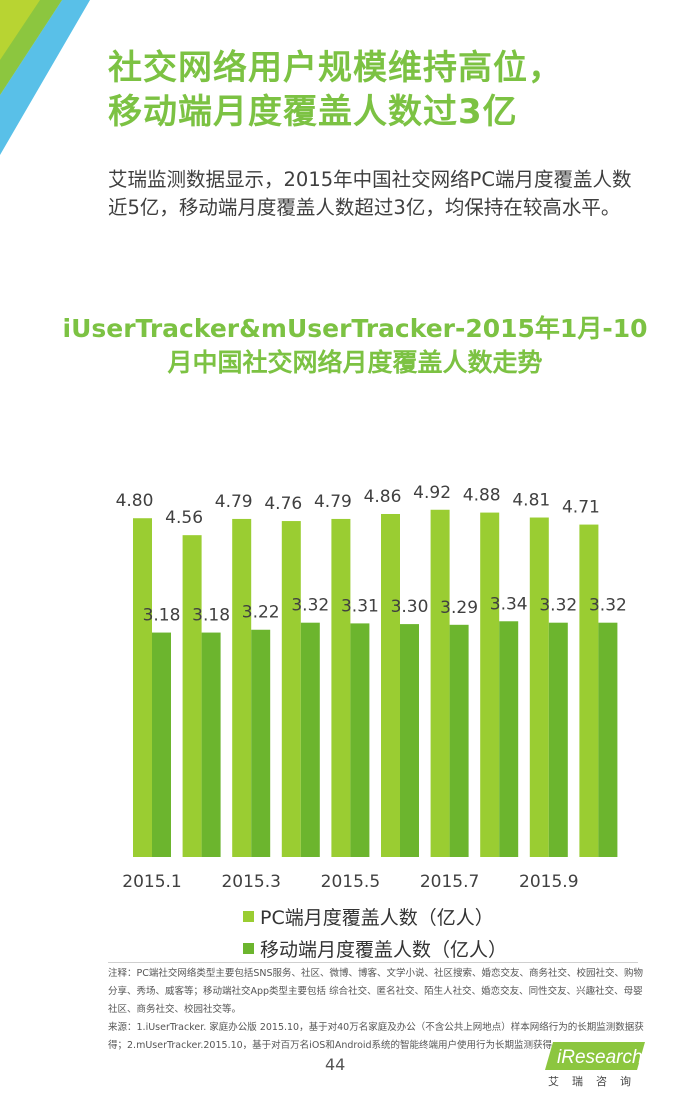 The width and height of the screenshot is (680, 1115). What do you see at coordinates (310, 606) in the screenshot?
I see `mobile-value-label-2015.4: 3.32` at bounding box center [310, 606].